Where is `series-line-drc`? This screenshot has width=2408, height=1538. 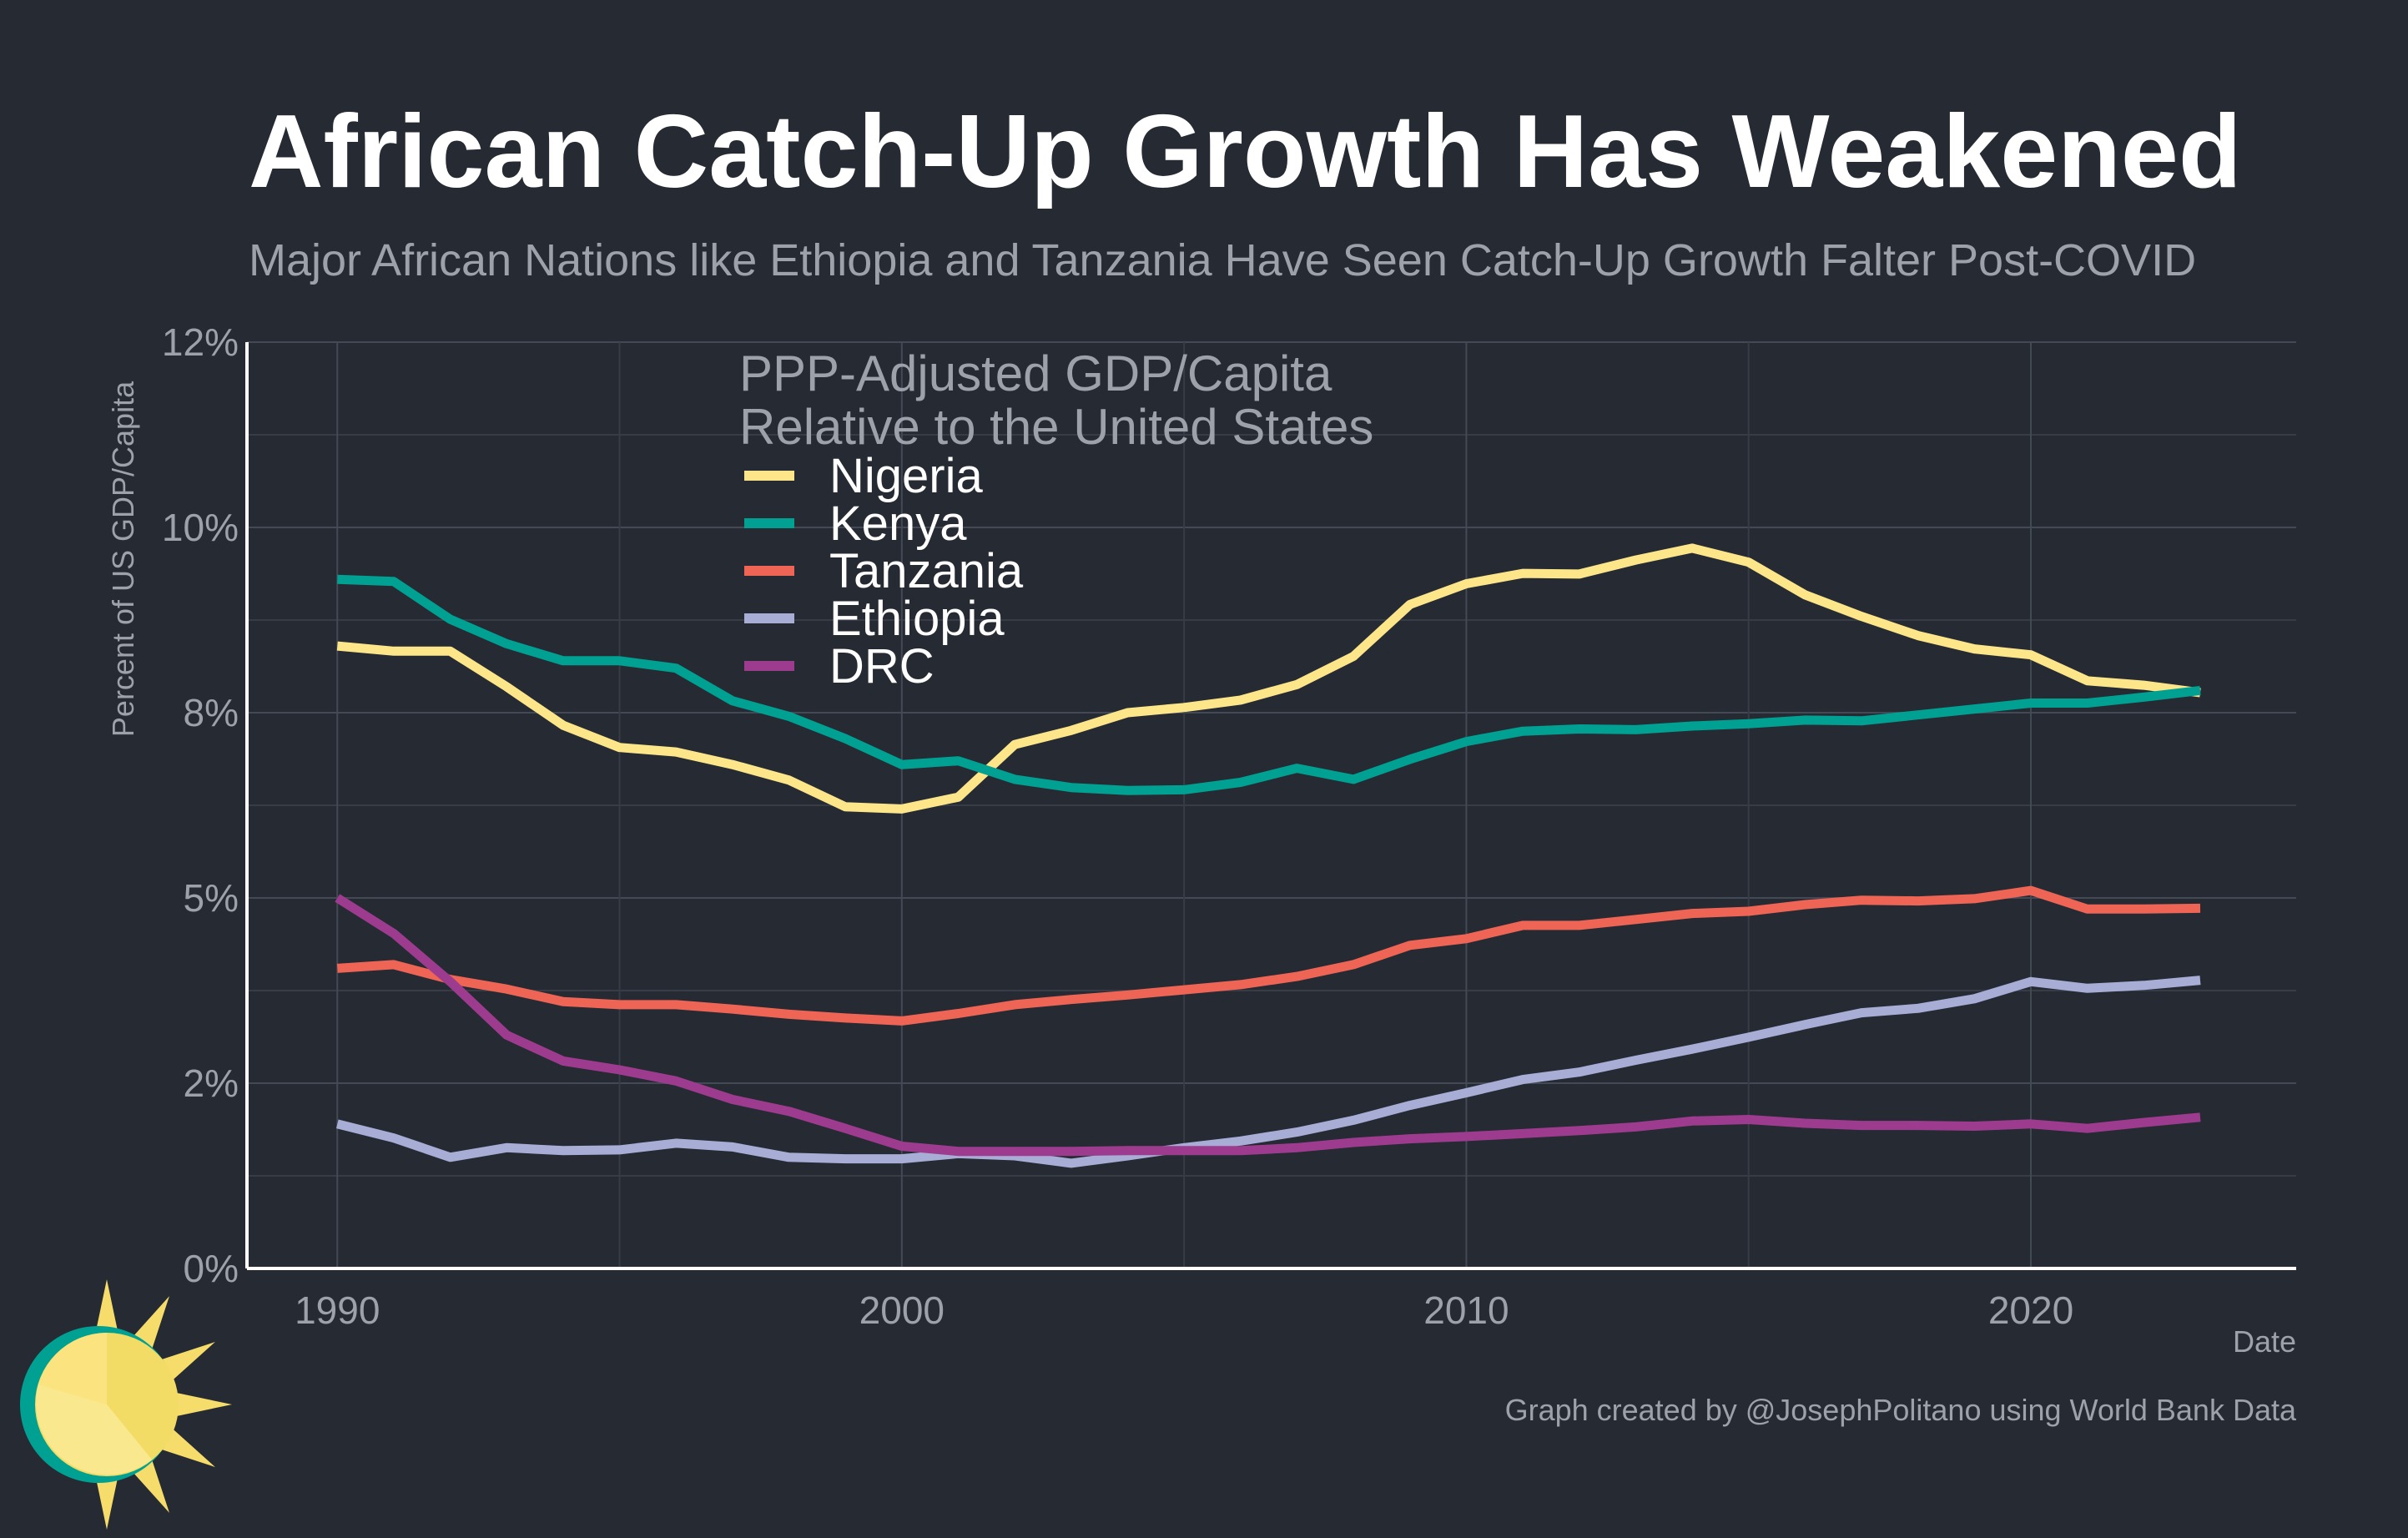
series-line-drc is located at coordinates (1268, 1025).